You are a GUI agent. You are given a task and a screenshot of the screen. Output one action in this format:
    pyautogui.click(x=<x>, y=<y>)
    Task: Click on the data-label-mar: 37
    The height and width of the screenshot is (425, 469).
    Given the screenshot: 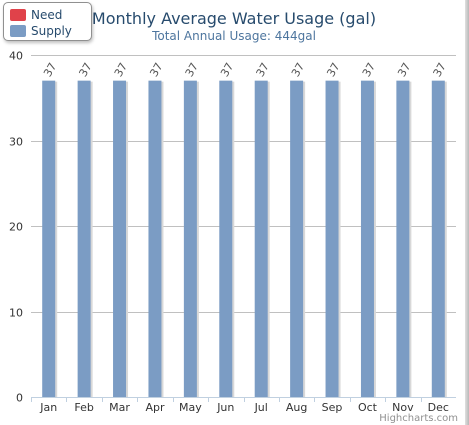 What is the action you would take?
    pyautogui.click(x=121, y=70)
    